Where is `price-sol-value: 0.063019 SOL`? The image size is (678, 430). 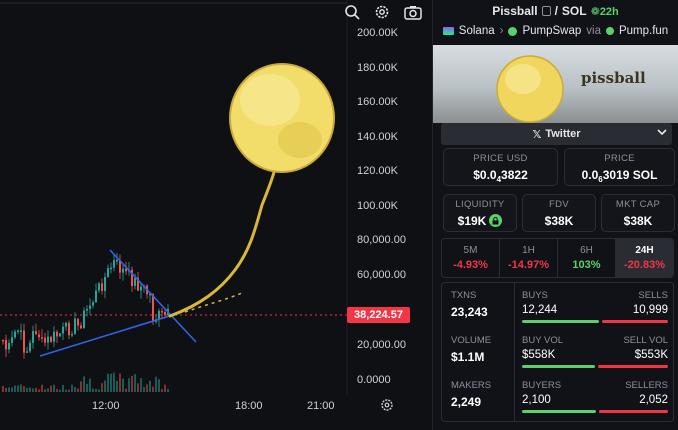 price-sol-value: 0.063019 SOL is located at coordinates (619, 175).